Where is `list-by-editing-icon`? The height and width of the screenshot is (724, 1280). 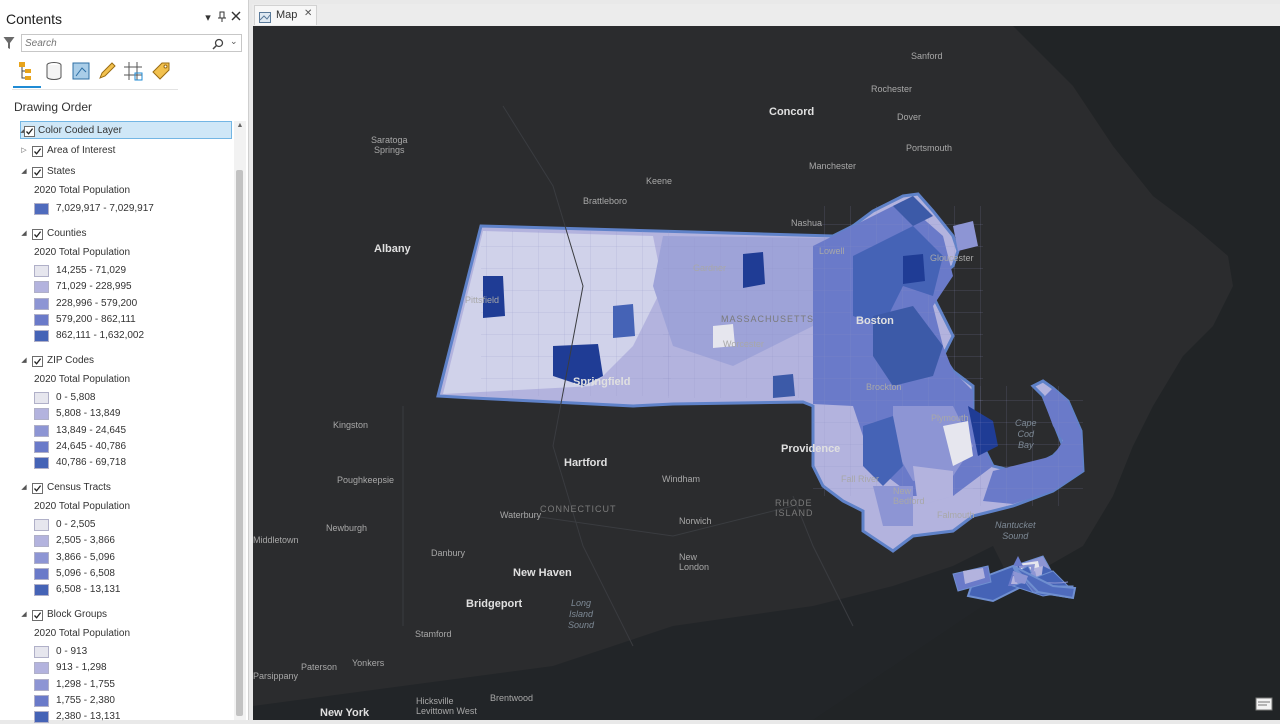
list-by-editing-icon is located at coordinates (107, 71).